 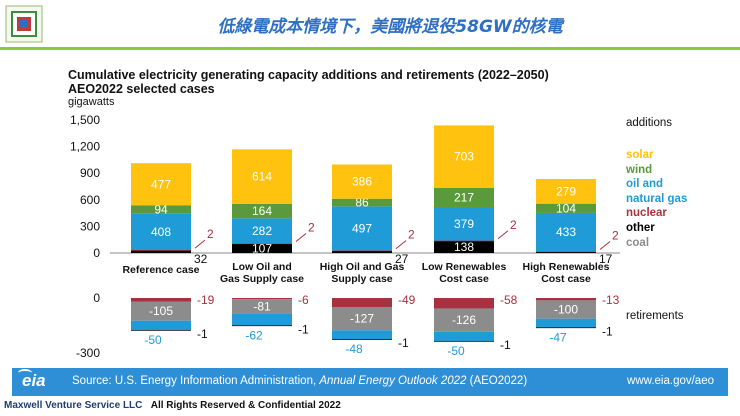 What do you see at coordinates (24, 24) in the screenshot?
I see `company-logo` at bounding box center [24, 24].